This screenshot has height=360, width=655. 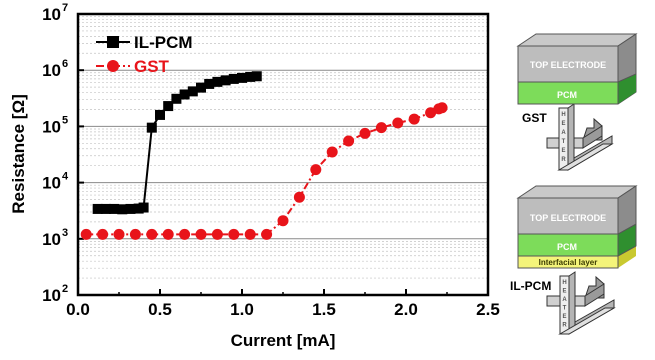 What do you see at coordinates (163, 42) in the screenshot?
I see `legend-label-il-pcm: IL-PCM` at bounding box center [163, 42].